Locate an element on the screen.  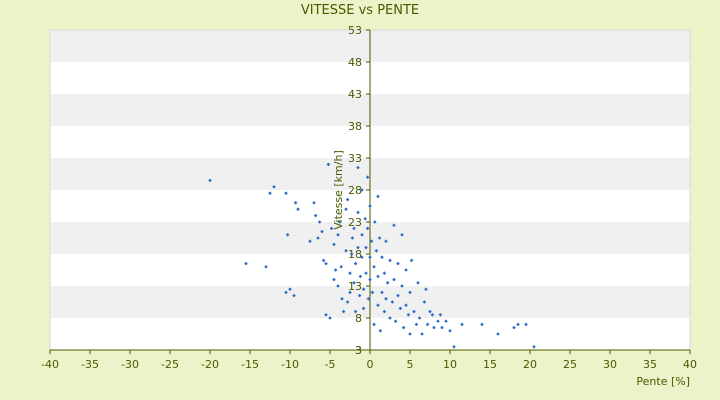
x-tick-label: 10 is located at coordinates (450, 364).